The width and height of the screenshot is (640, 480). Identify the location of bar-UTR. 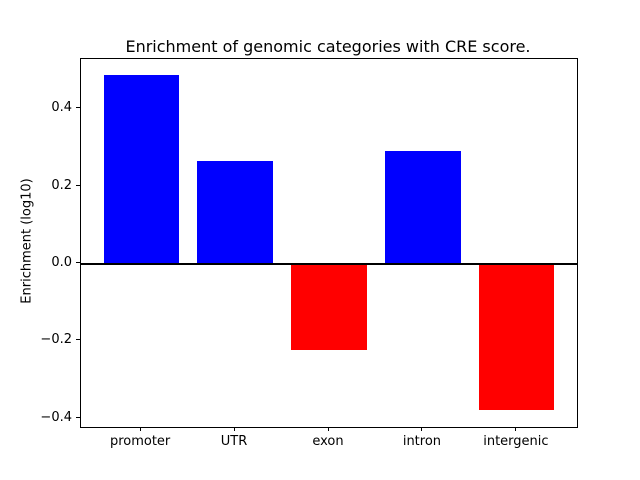
(235, 212).